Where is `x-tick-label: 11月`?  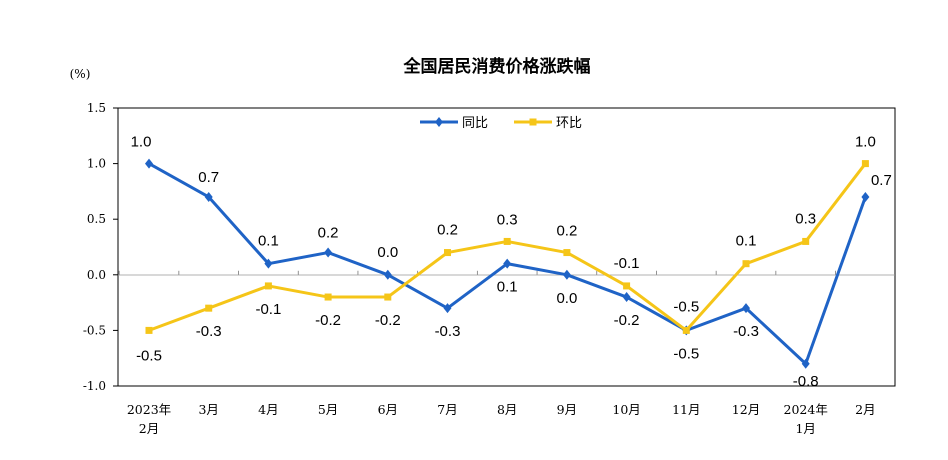 x-tick-label: 11月 is located at coordinates (686, 409).